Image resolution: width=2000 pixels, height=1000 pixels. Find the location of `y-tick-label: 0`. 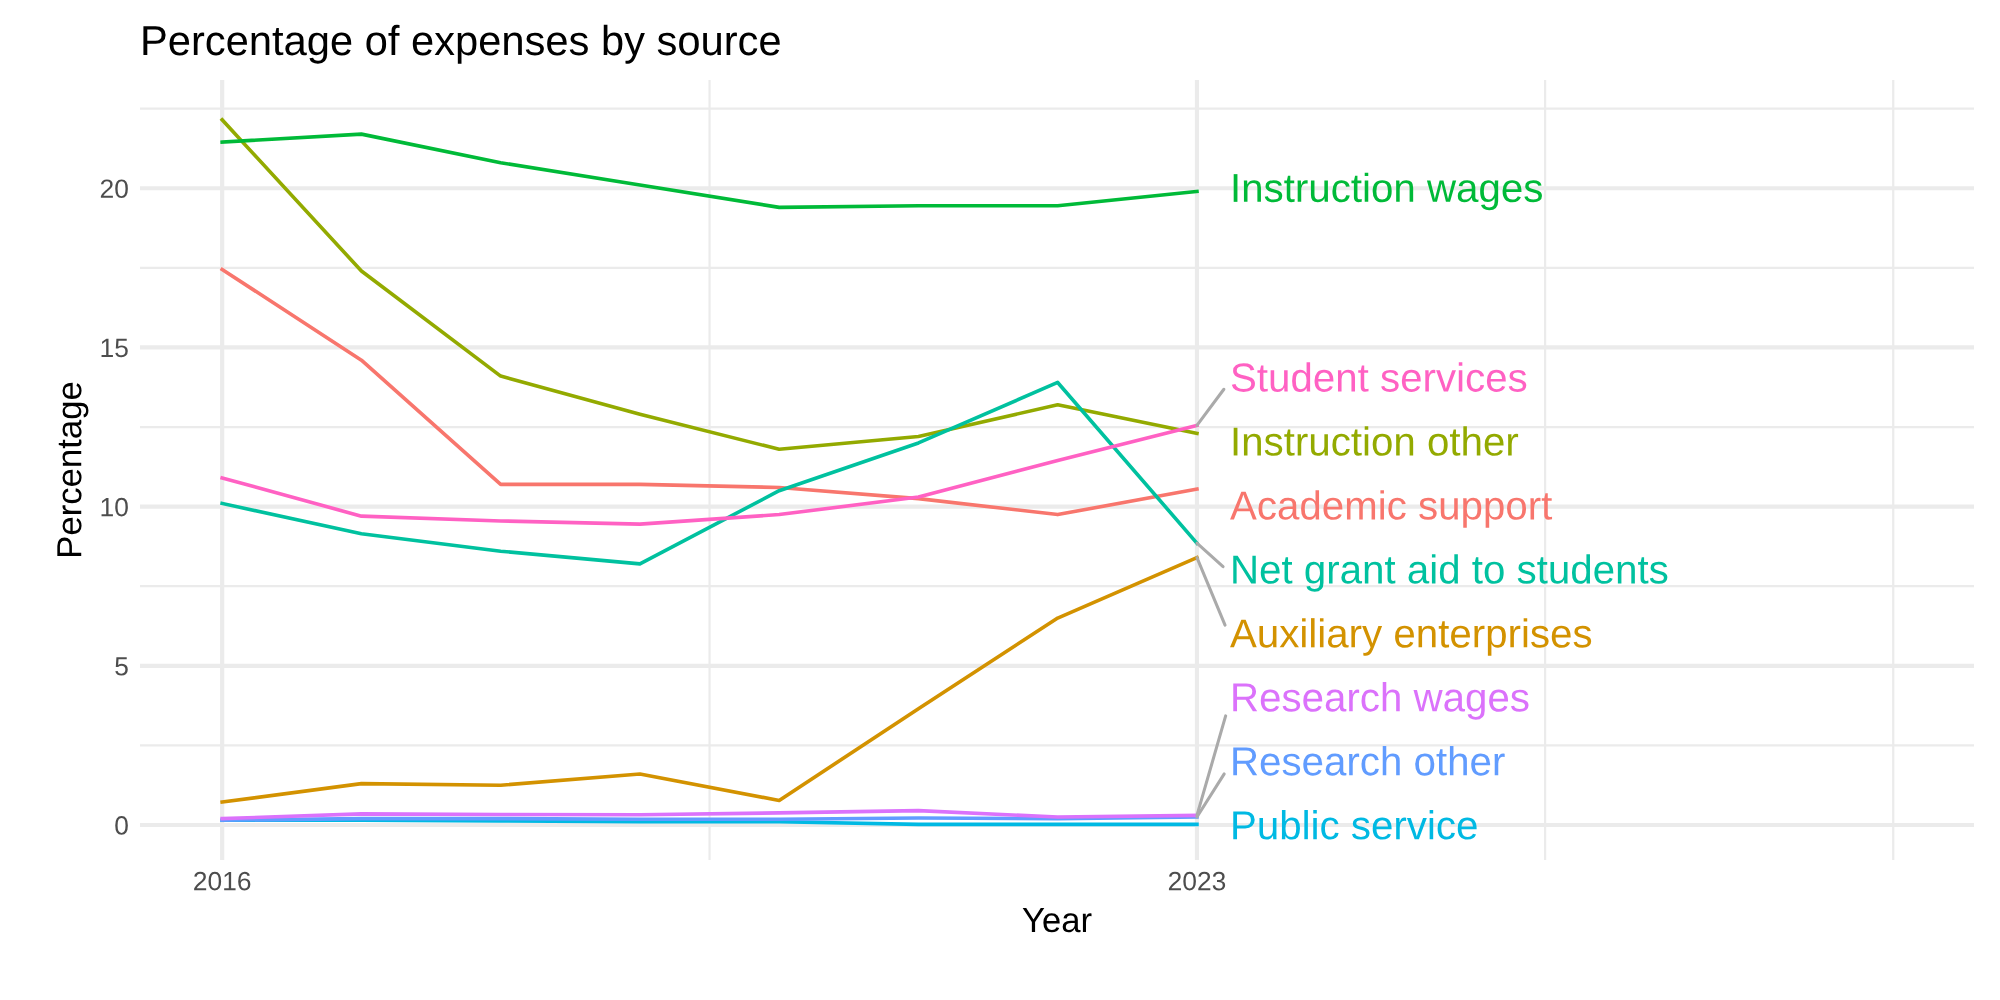

y-tick-label: 0 is located at coordinates (121, 825).